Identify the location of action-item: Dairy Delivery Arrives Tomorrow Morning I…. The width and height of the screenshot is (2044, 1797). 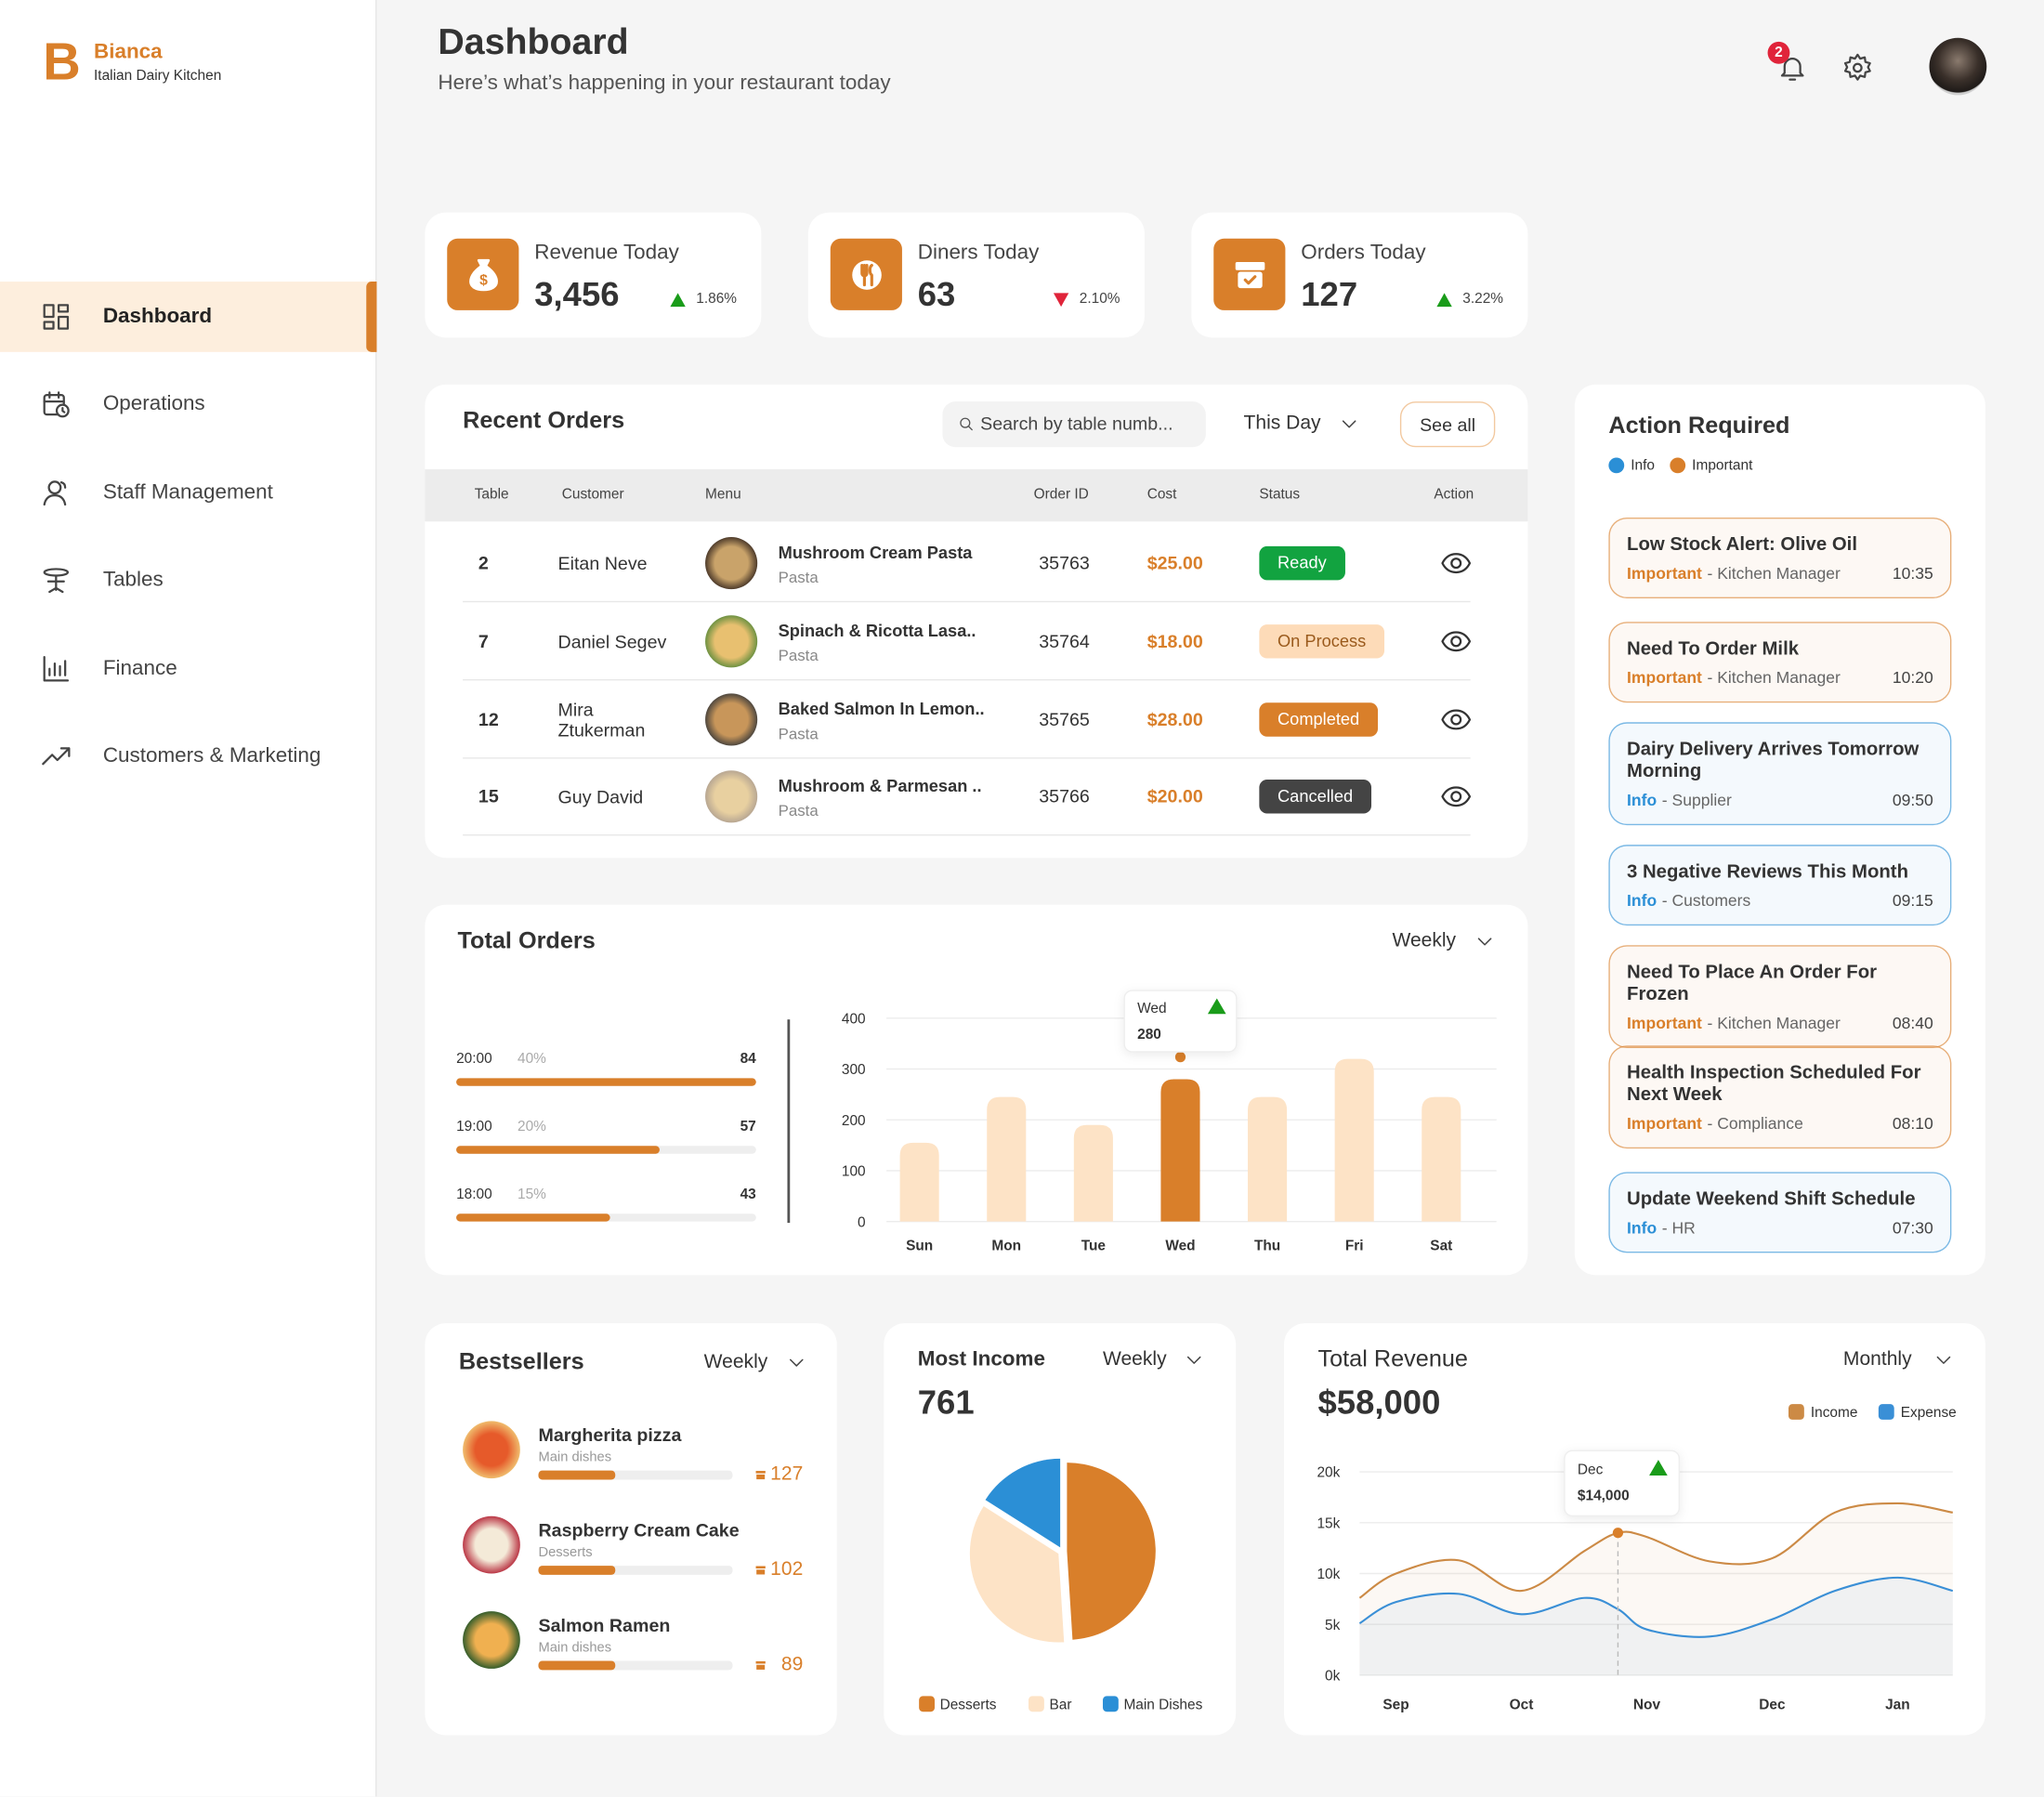
(1780, 774).